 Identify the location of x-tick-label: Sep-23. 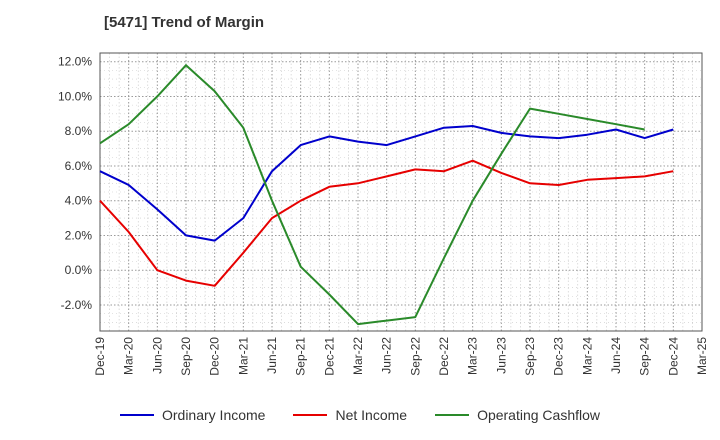
(530, 356).